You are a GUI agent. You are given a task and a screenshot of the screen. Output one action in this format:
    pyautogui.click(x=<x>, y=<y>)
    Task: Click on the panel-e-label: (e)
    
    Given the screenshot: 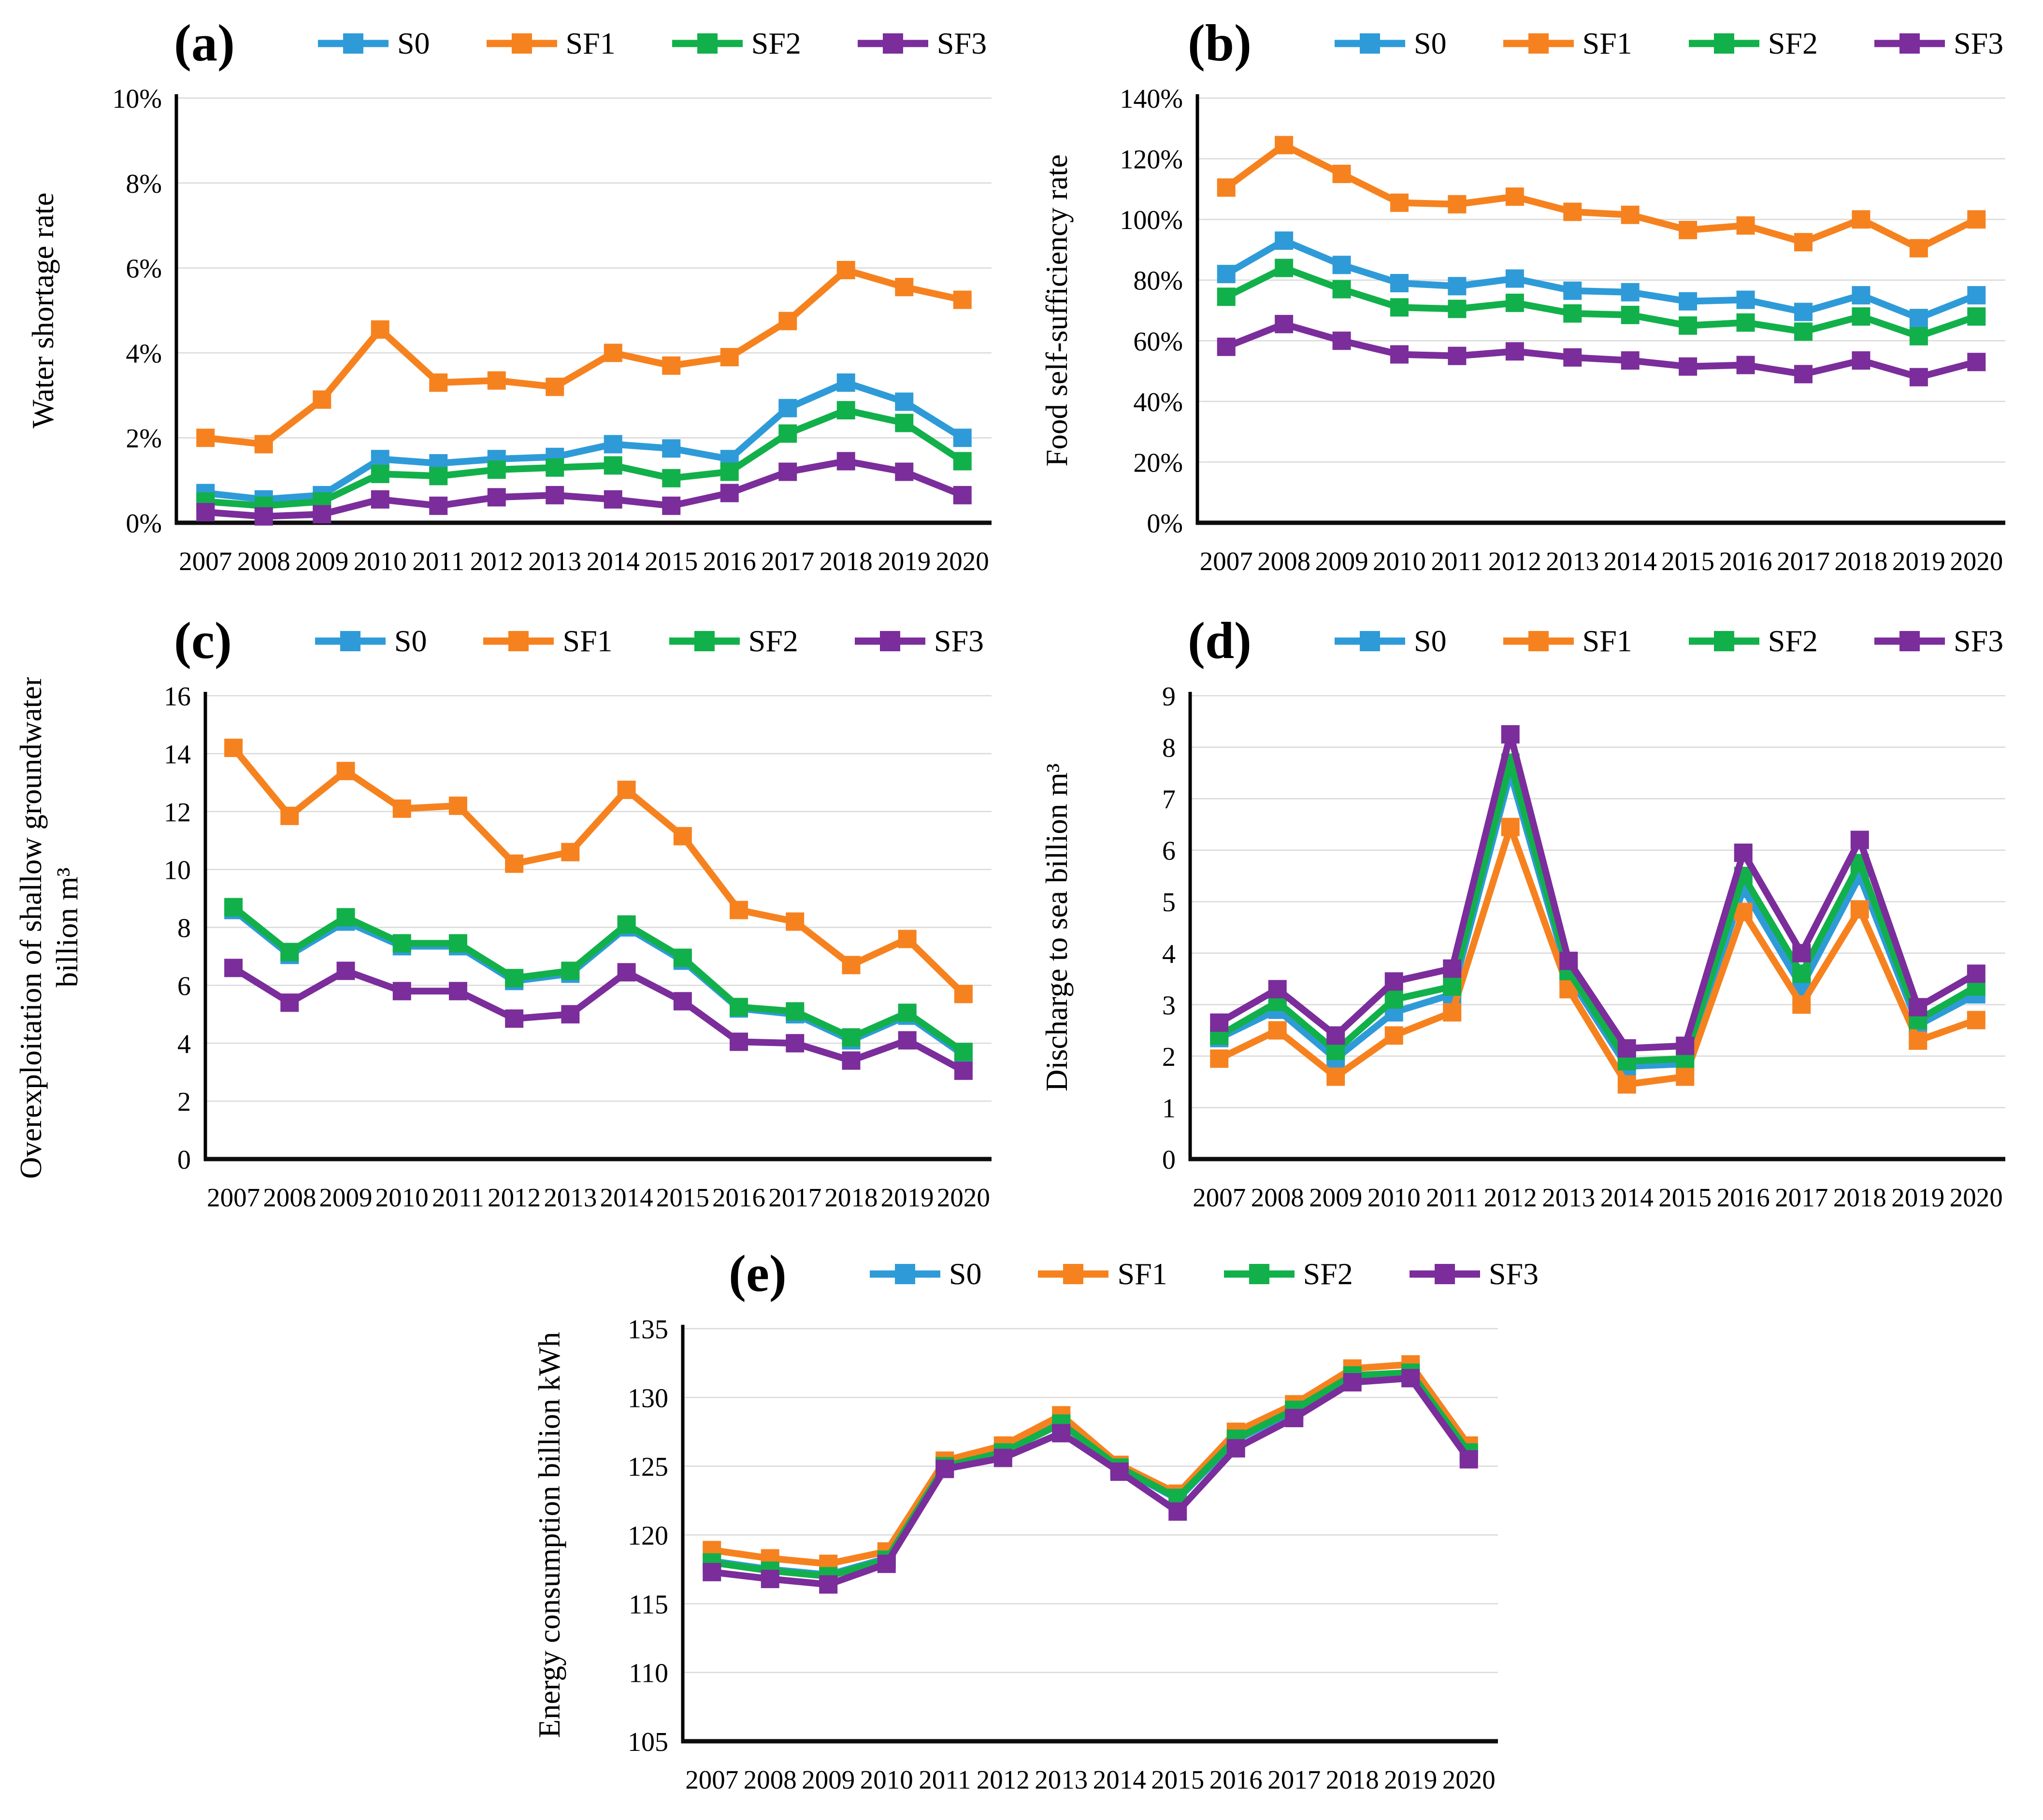 What is the action you would take?
    pyautogui.click(x=758, y=1274)
    